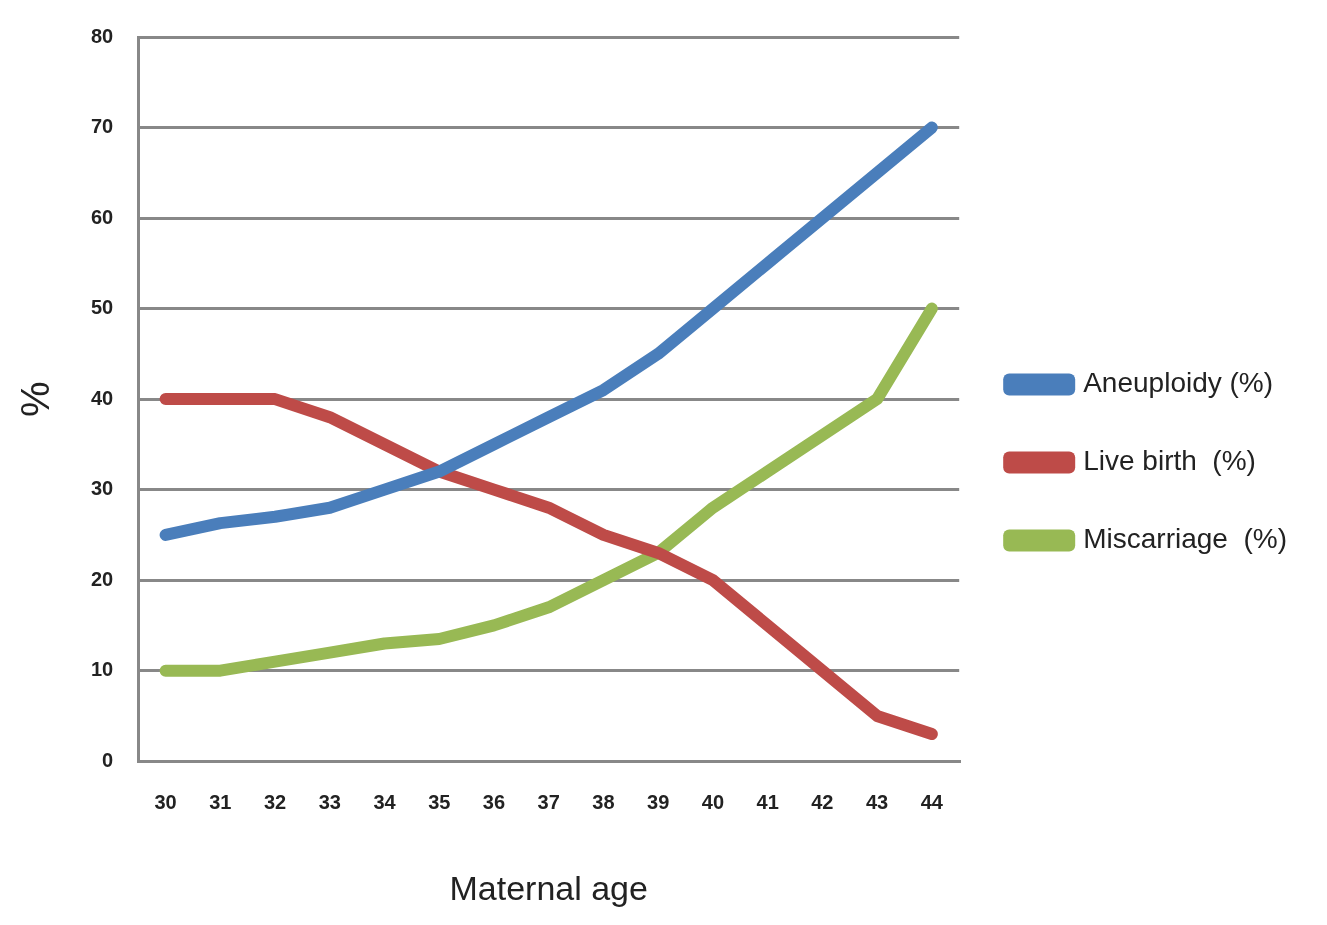  I want to click on x-axis-title: Maternal age, so click(548, 887).